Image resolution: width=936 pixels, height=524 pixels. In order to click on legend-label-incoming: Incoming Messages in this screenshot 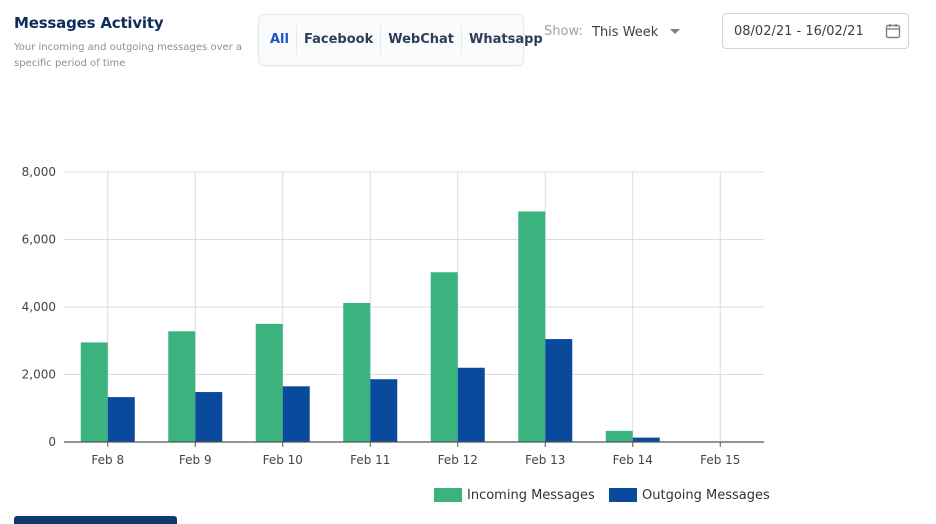, I will do `click(531, 495)`.